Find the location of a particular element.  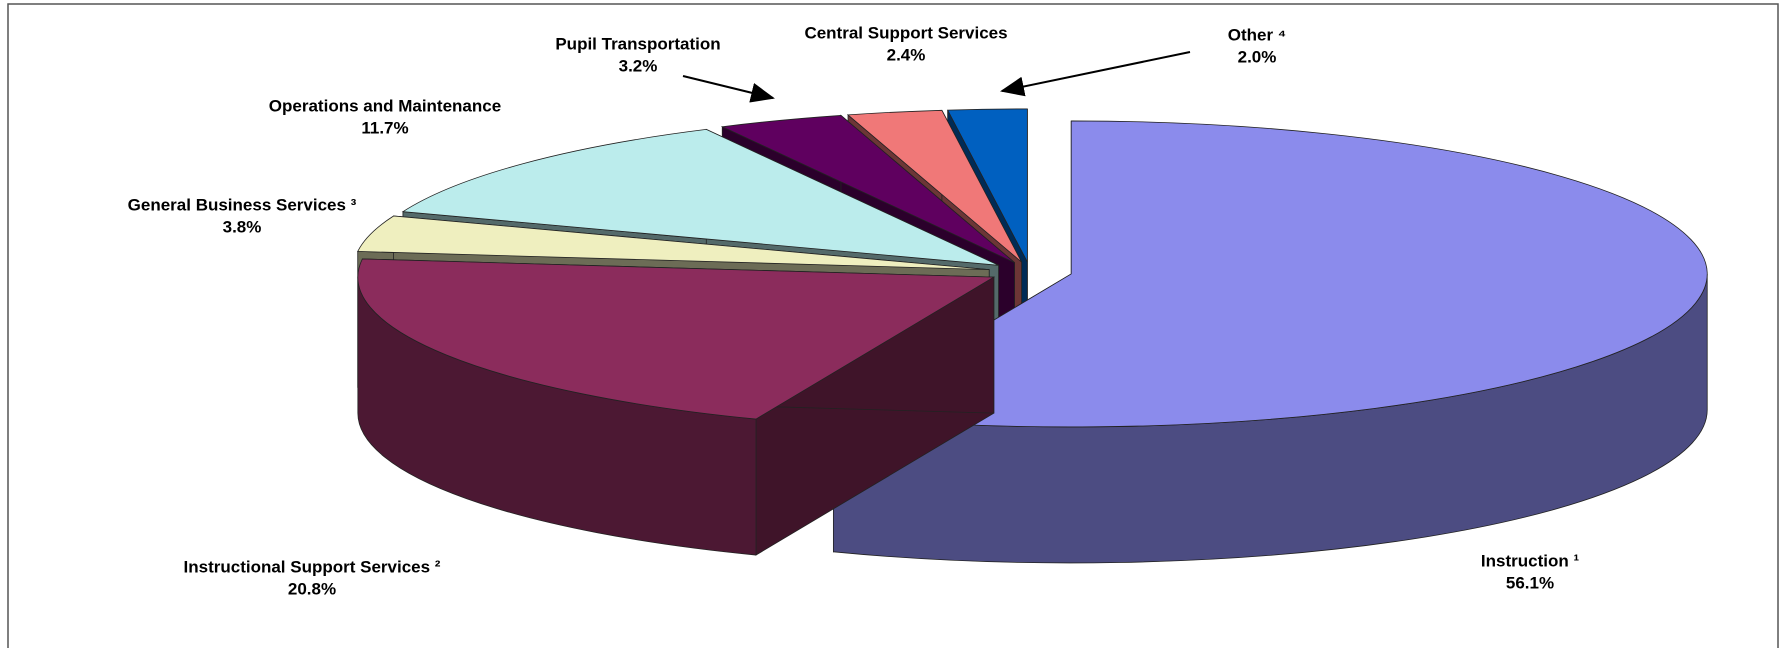

slice-label: Central Support Services is located at coordinates (905, 32).